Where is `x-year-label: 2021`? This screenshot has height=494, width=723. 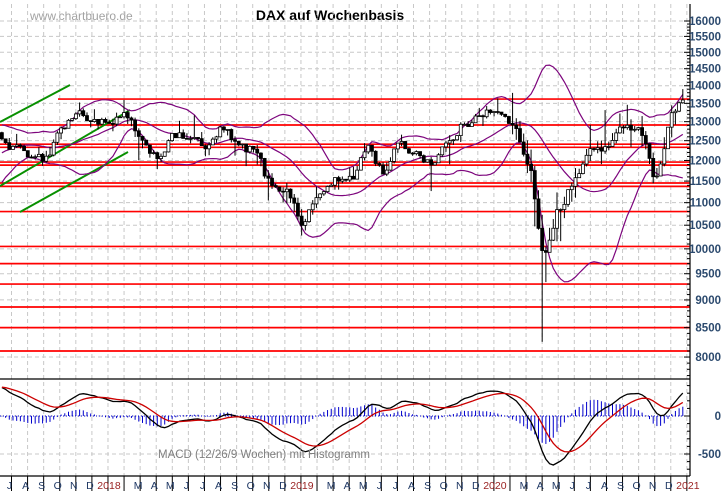 x-year-label: 2021 is located at coordinates (688, 486).